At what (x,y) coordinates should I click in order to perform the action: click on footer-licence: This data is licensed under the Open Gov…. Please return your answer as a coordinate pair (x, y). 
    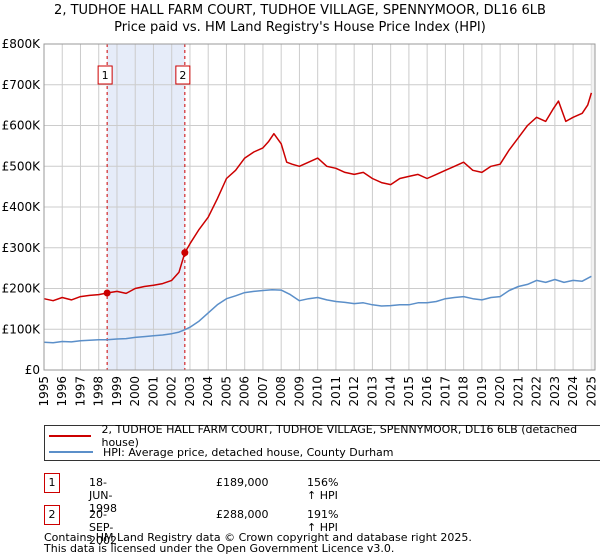
    Looking at the image, I should click on (219, 548).